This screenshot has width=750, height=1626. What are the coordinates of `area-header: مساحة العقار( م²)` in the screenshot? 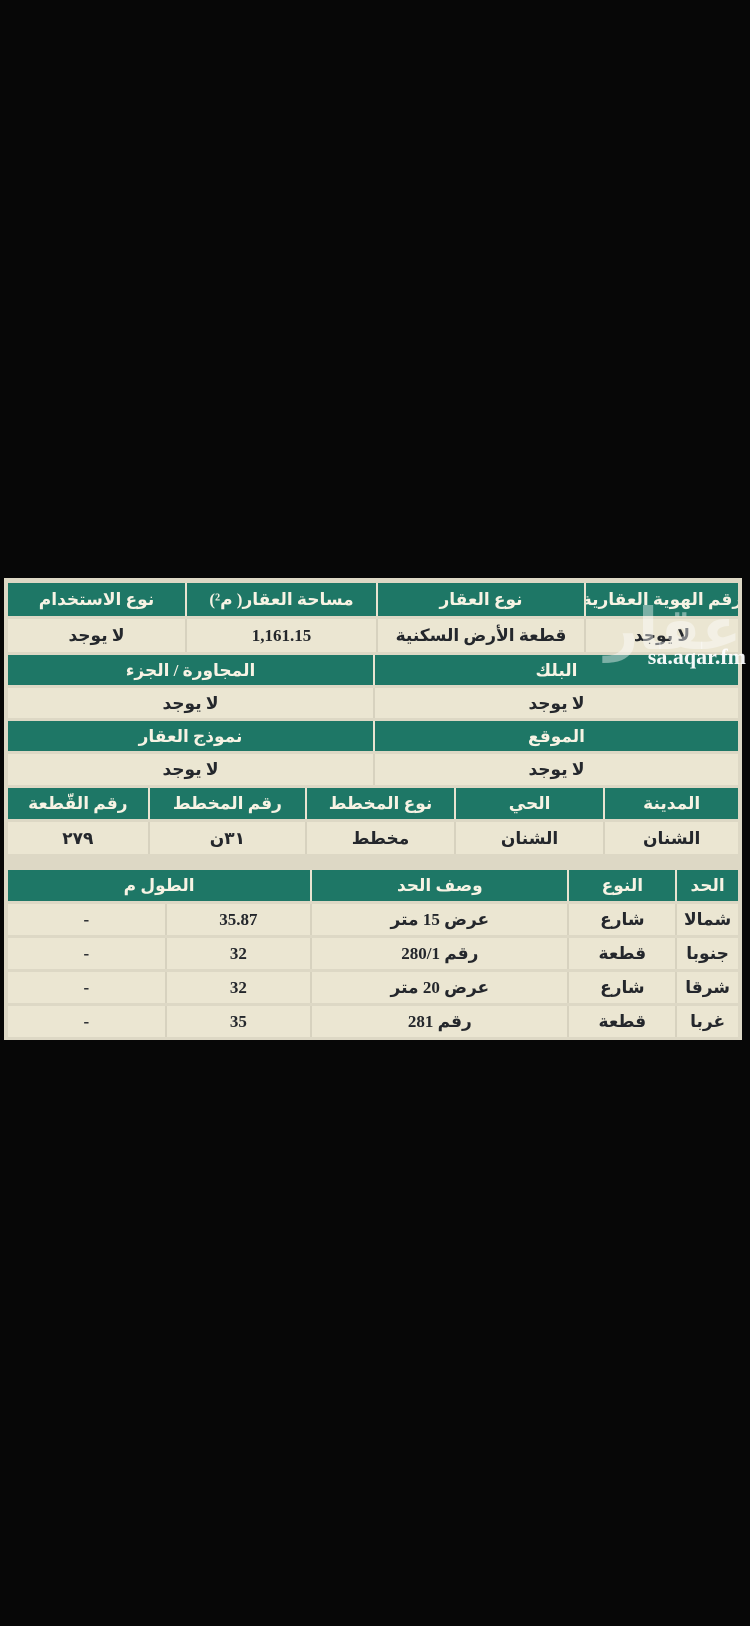 It's located at (280, 599).